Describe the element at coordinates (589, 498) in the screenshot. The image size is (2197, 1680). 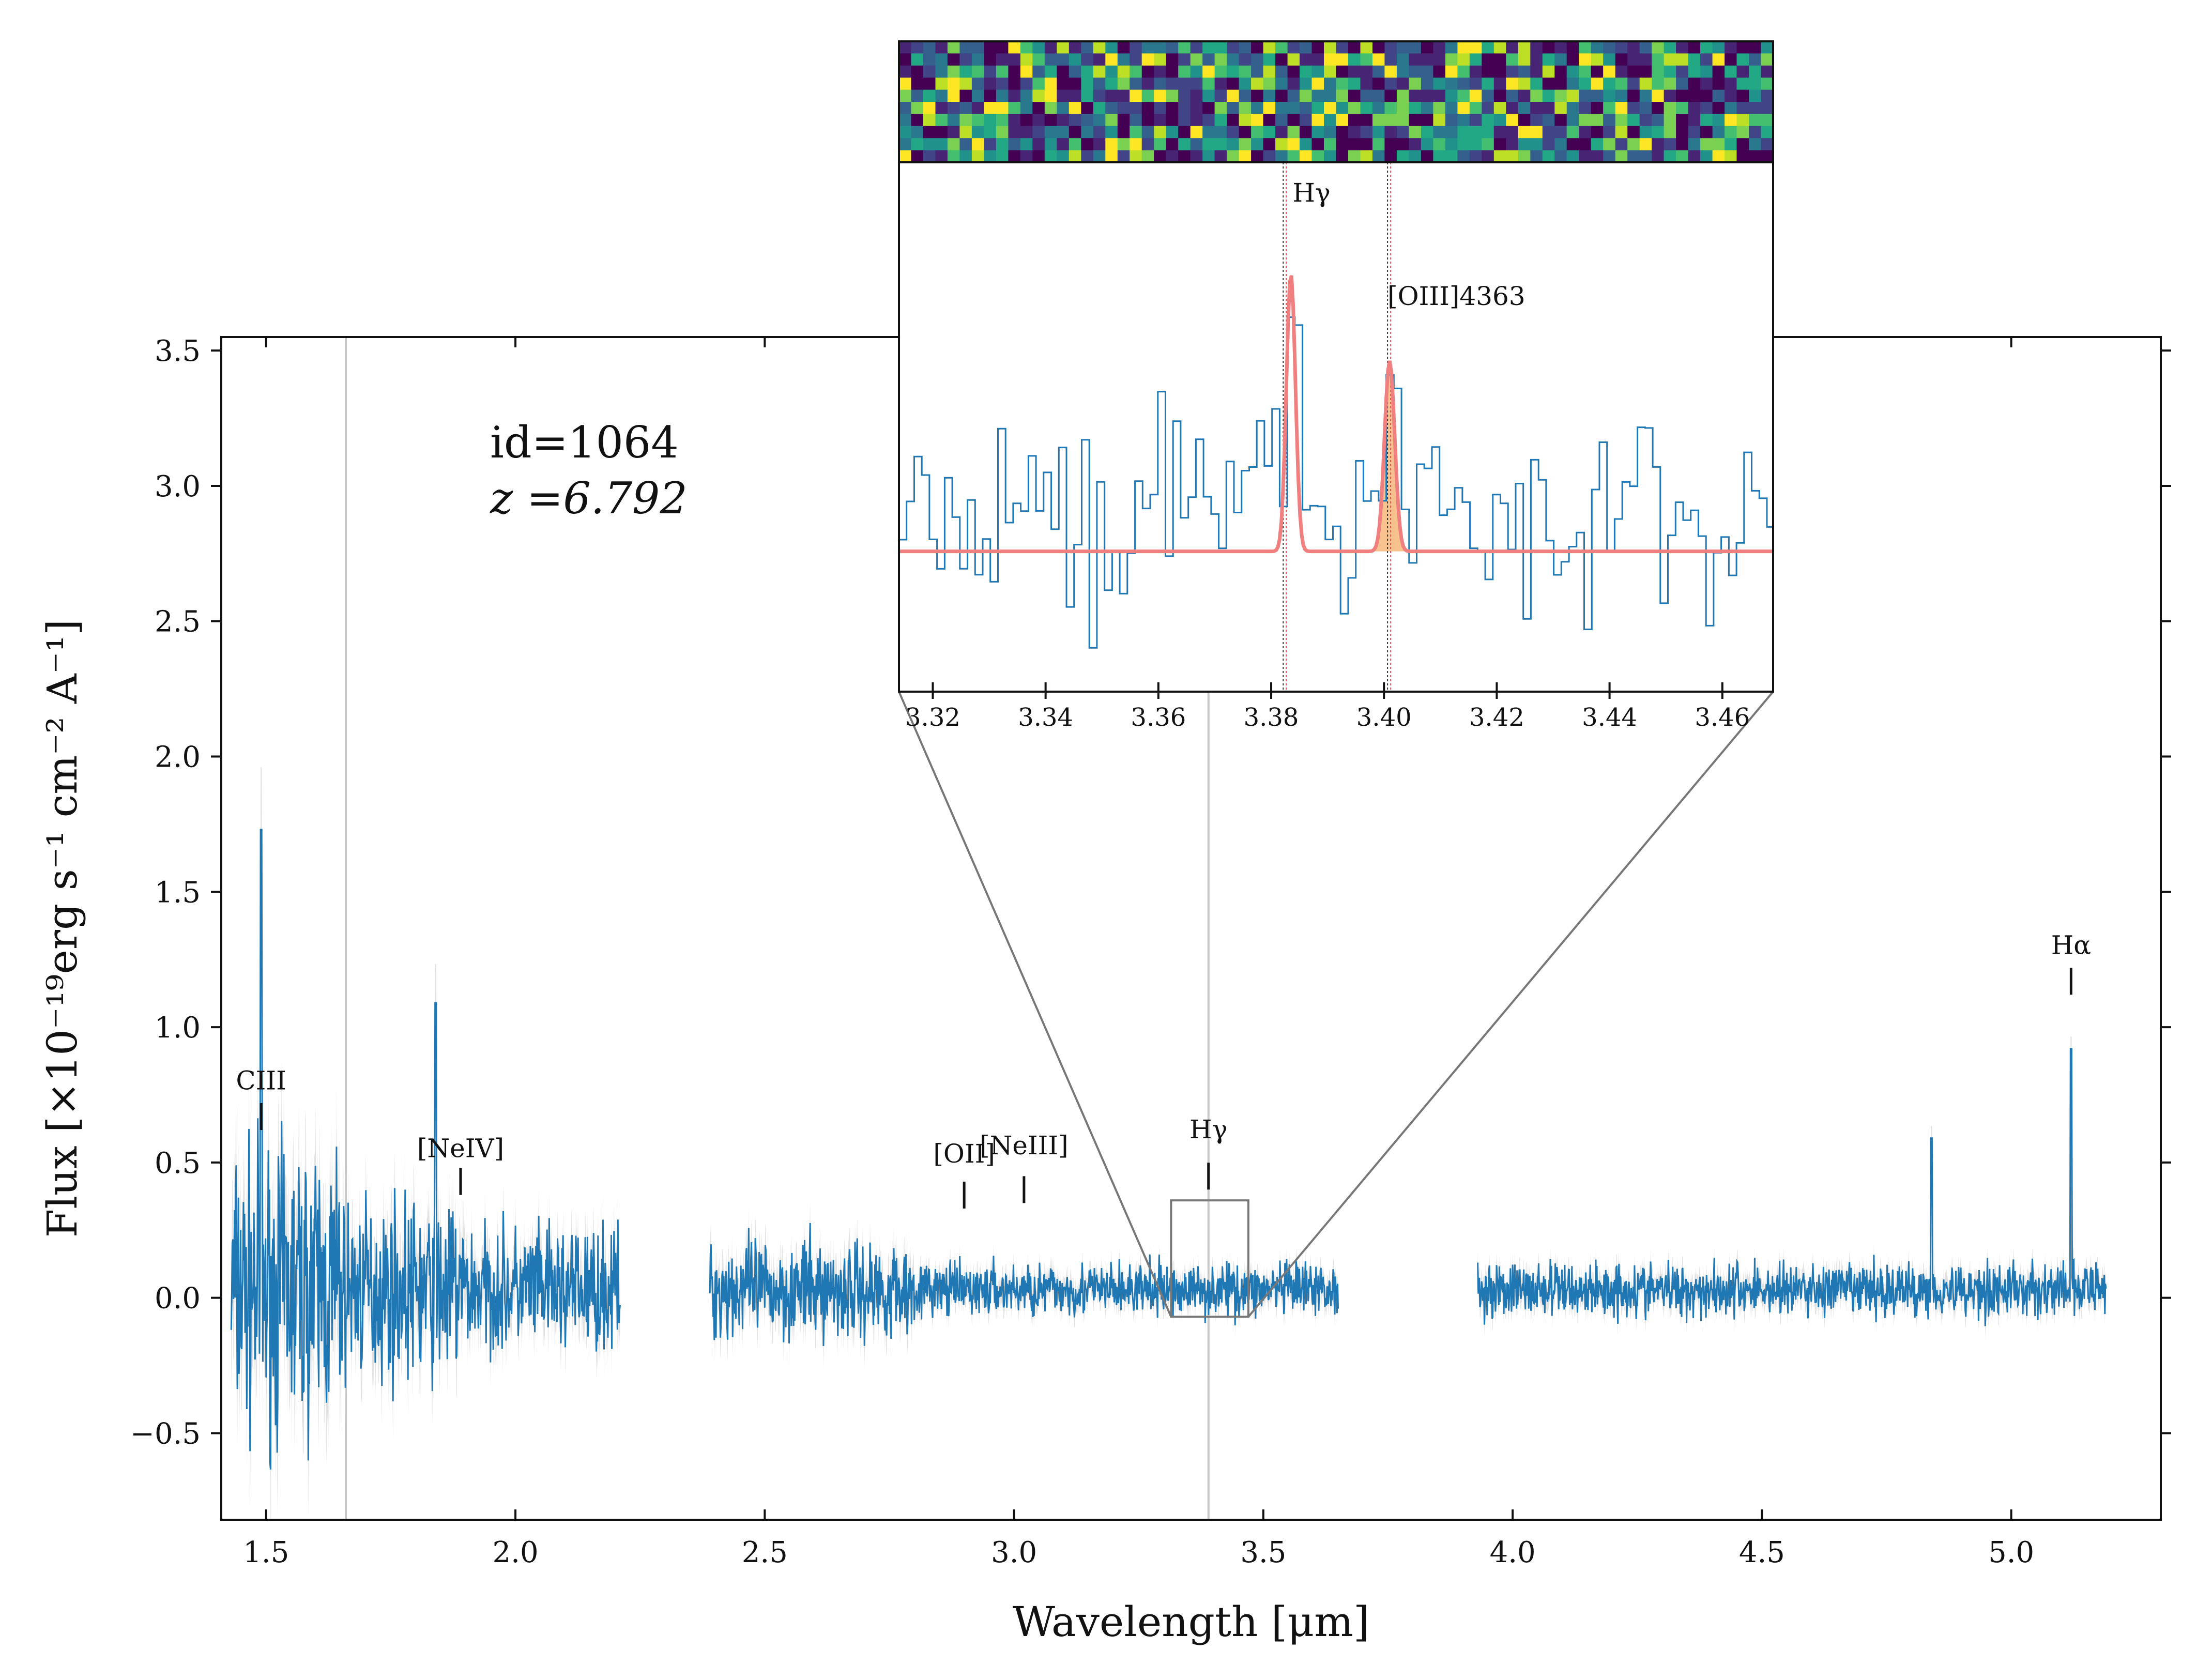
I see `redshift-label: z =6.792` at that location.